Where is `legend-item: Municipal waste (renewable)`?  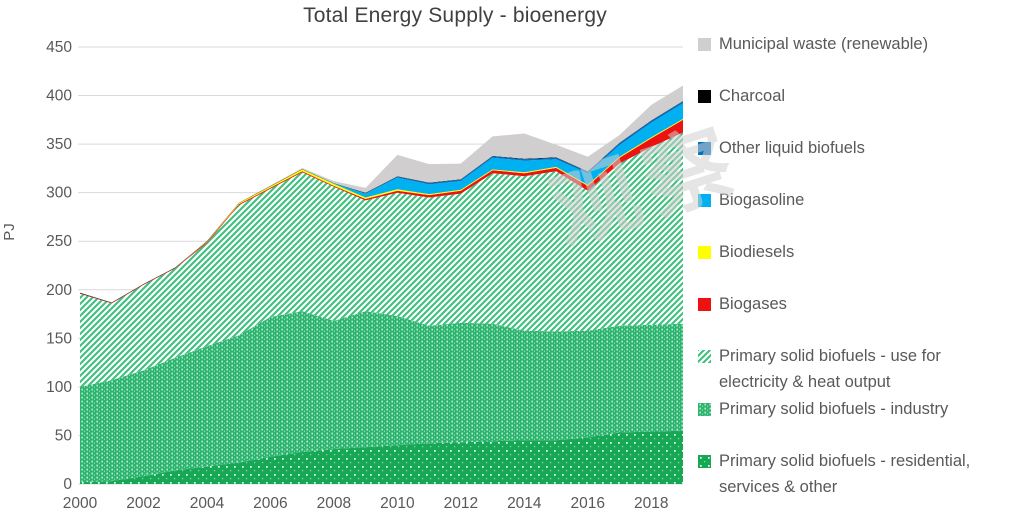
legend-item: Municipal waste (renewable) is located at coordinates (853, 44).